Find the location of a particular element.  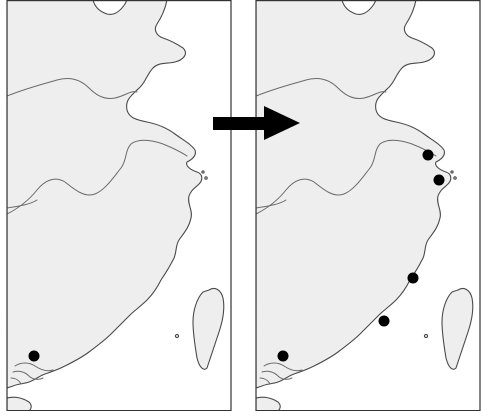

city-marker-ningbo is located at coordinates (439, 180).